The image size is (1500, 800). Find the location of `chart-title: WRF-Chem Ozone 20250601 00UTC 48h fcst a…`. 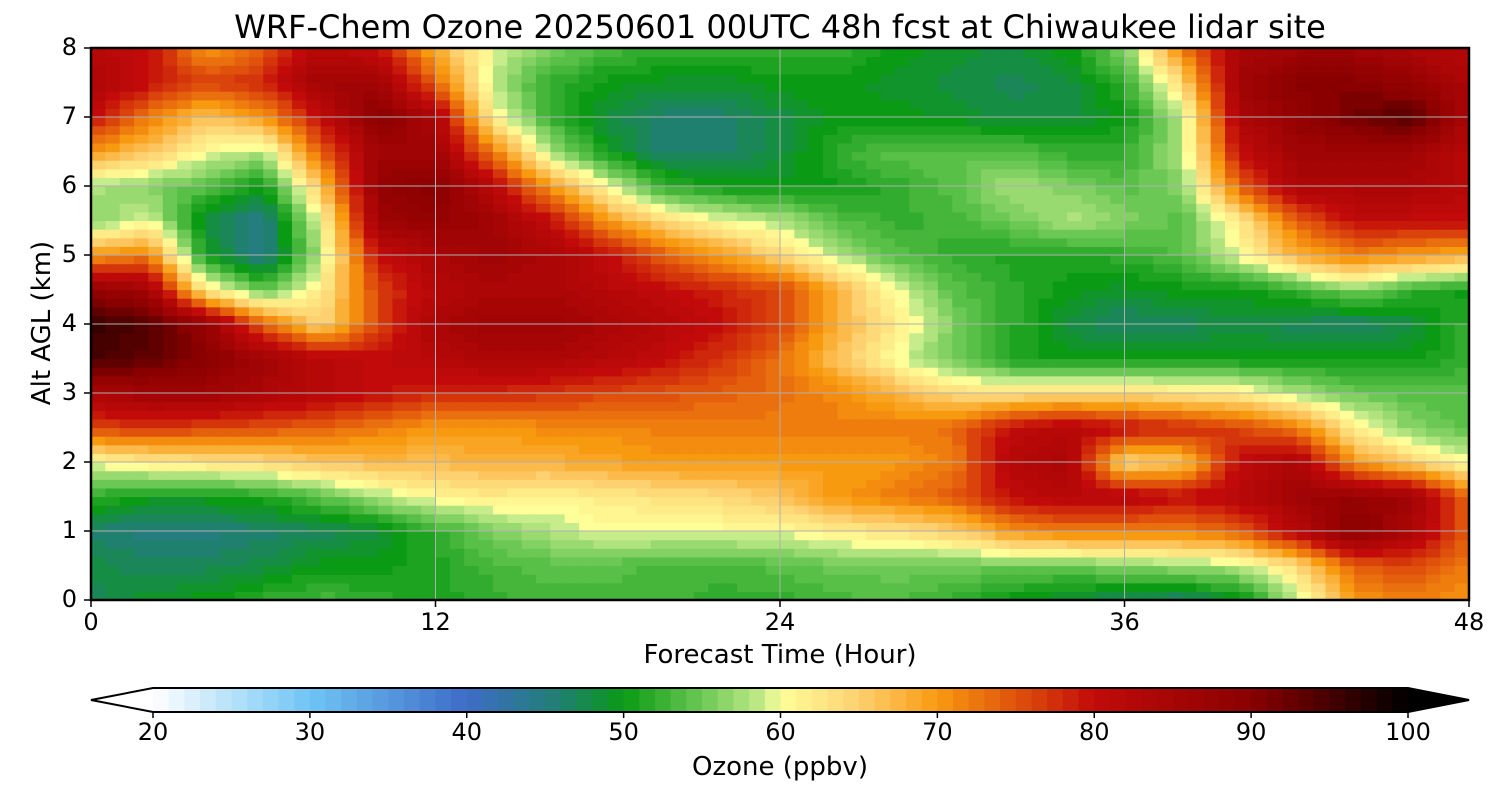

chart-title: WRF-Chem Ozone 20250601 00UTC 48h fcst a… is located at coordinates (780, 27).